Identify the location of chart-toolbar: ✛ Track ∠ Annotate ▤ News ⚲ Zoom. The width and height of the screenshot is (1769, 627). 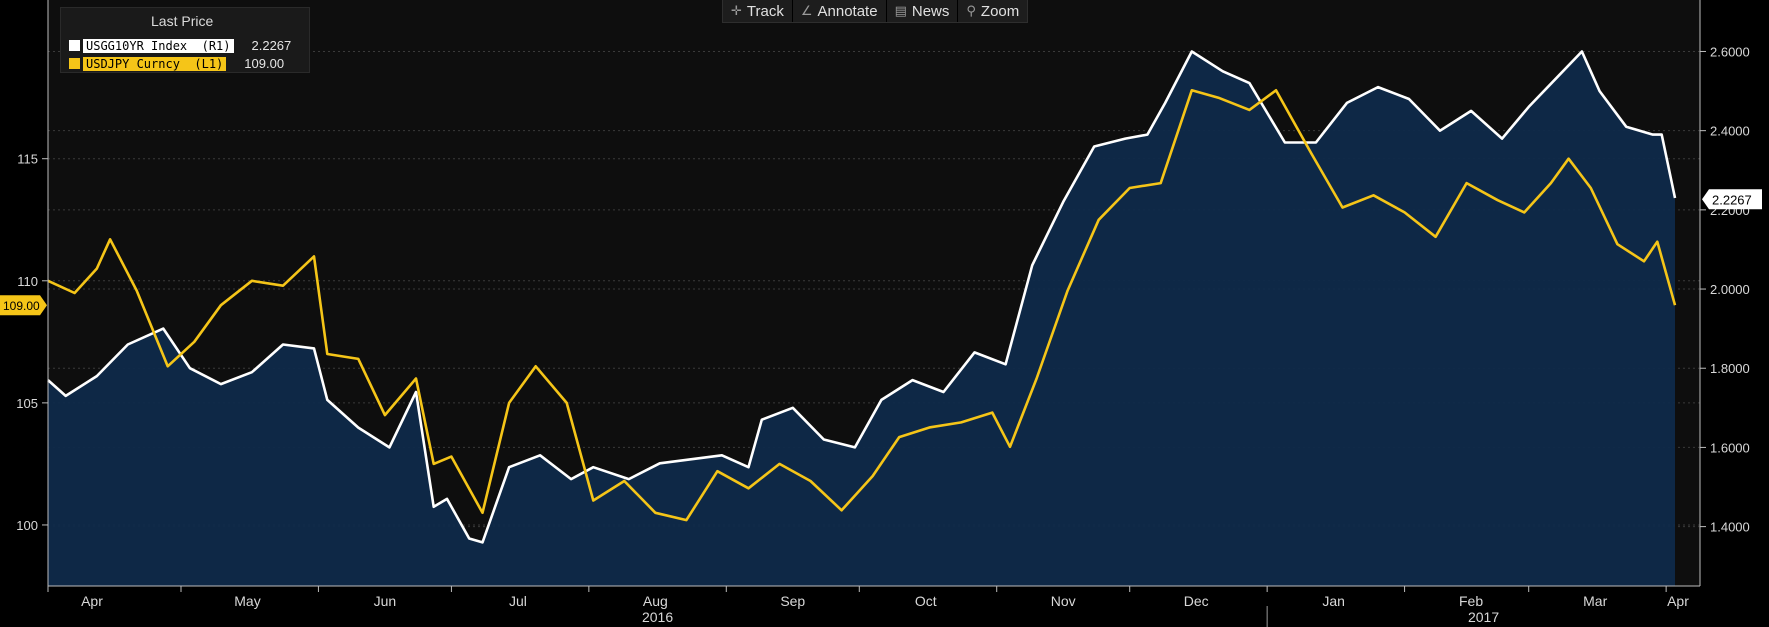
(875, 11).